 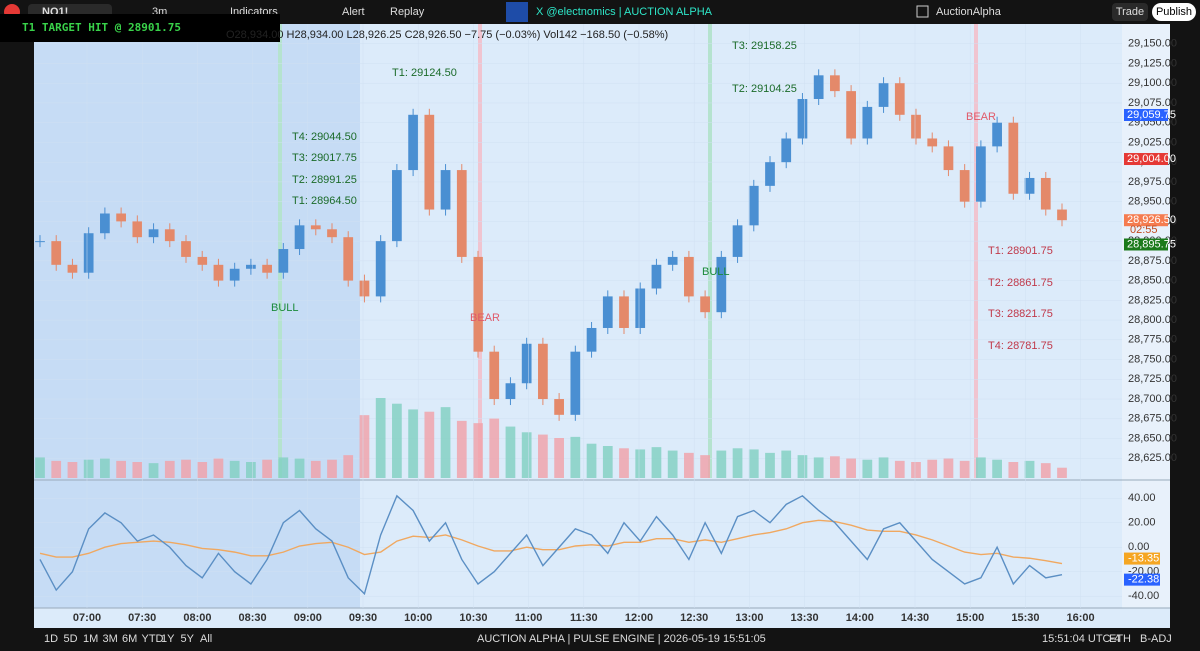 I want to click on x-tick-label: 13:30, so click(x=805, y=618).